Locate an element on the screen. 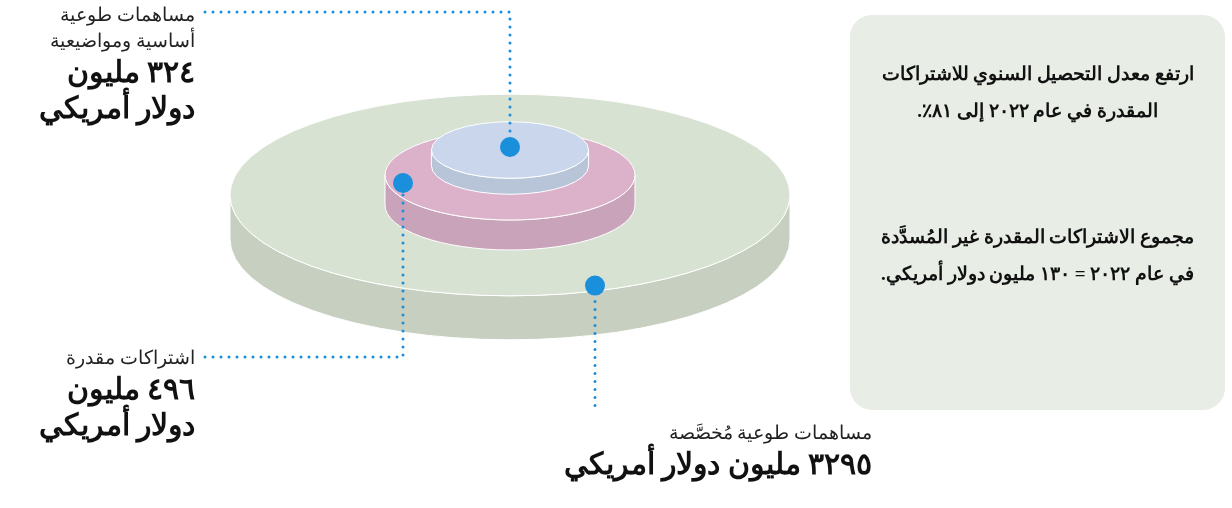 The image size is (1232, 508). text: ارتفع معدل التحصيل السنوي للاشتراكات المقدرة في عام ٢٠٢٢ إلى ٨١٪. is located at coordinates (1037, 93).